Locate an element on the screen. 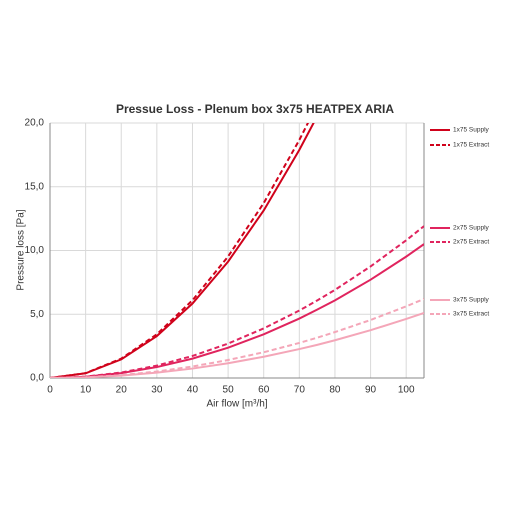 Image resolution: width=512 pixels, height=512 pixels. y-tick-label: 5,0 is located at coordinates (37, 314).